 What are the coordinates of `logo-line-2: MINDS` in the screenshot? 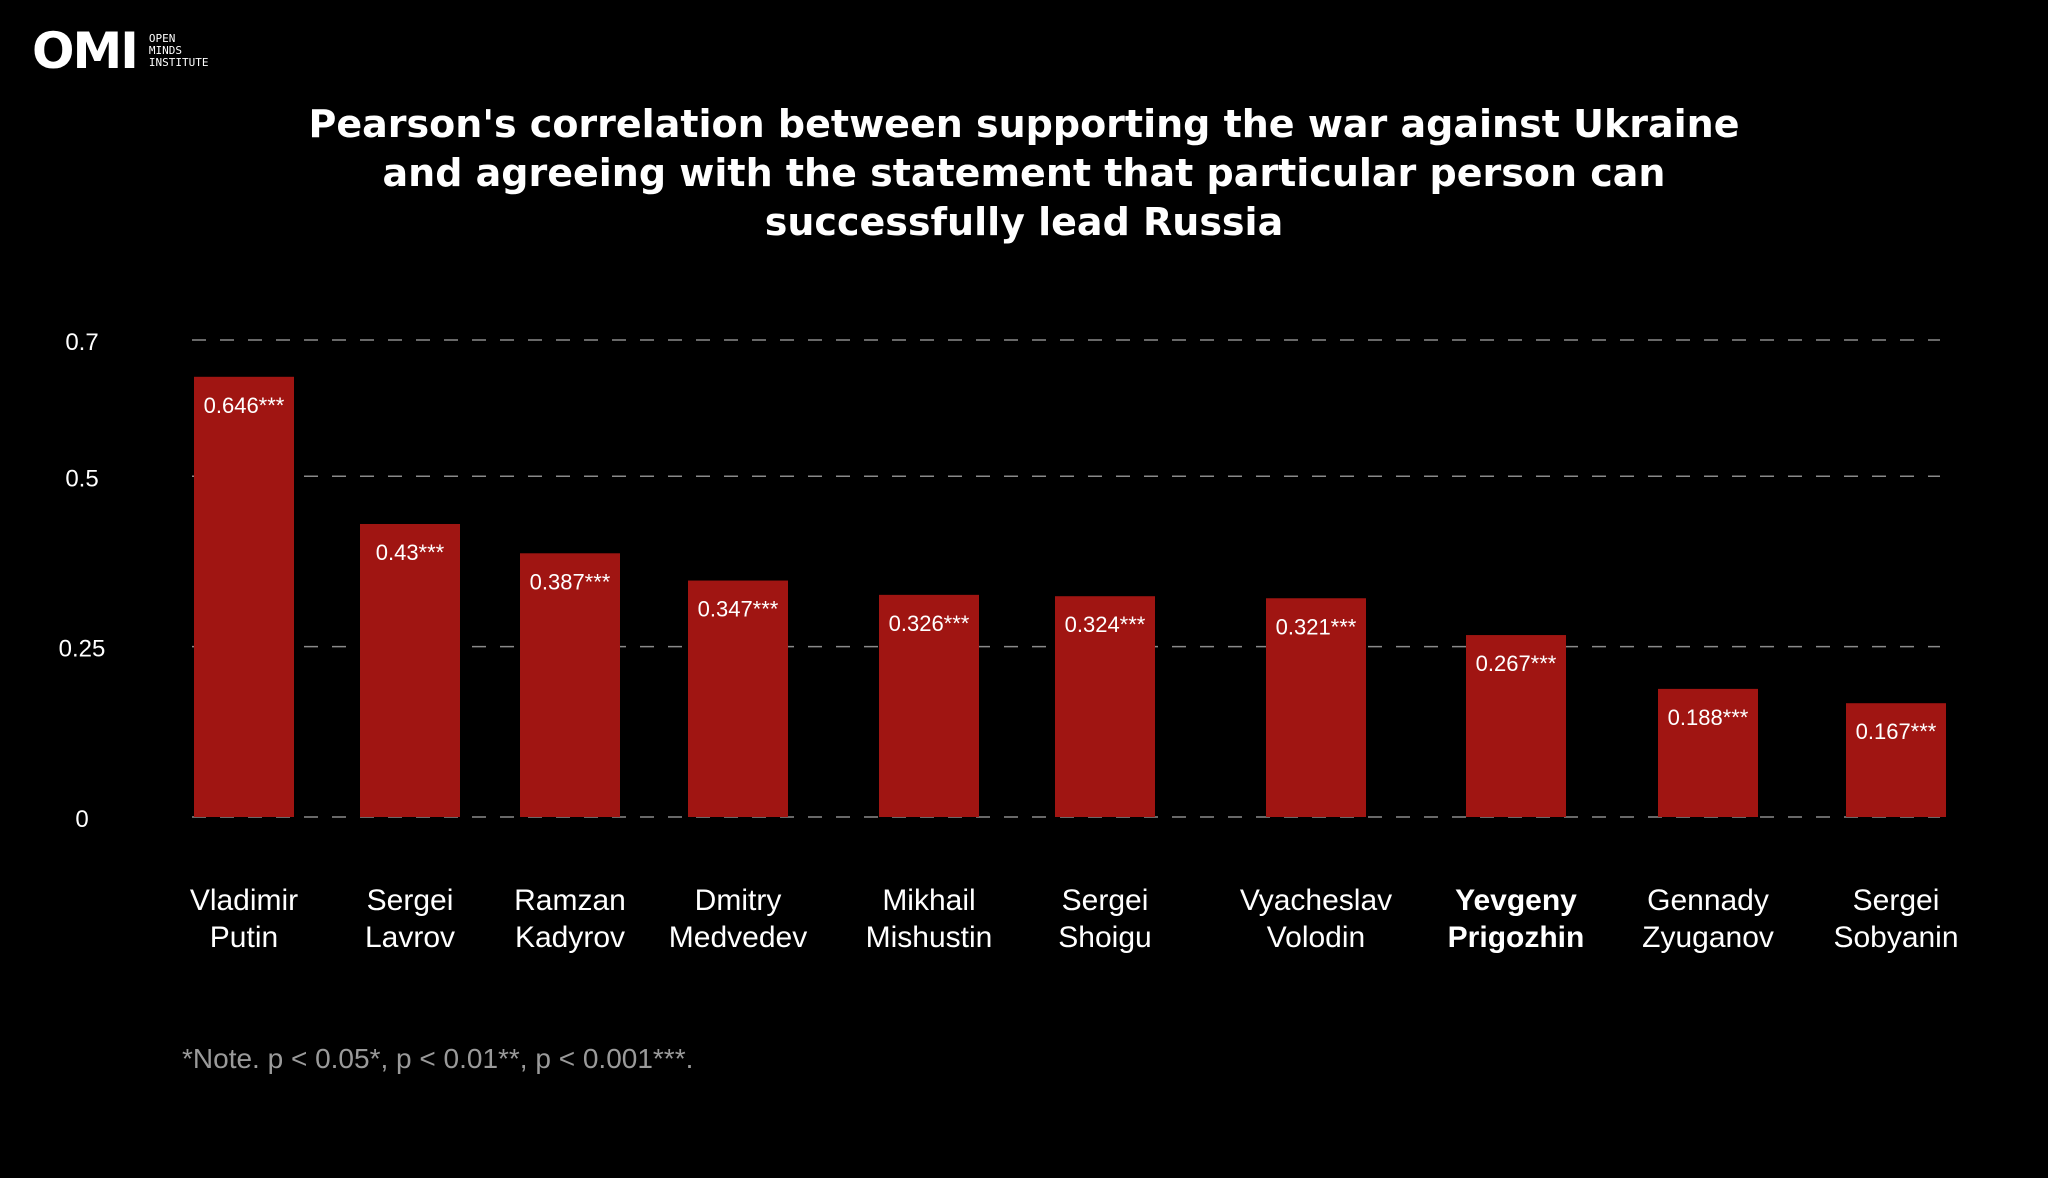 It's located at (165, 50).